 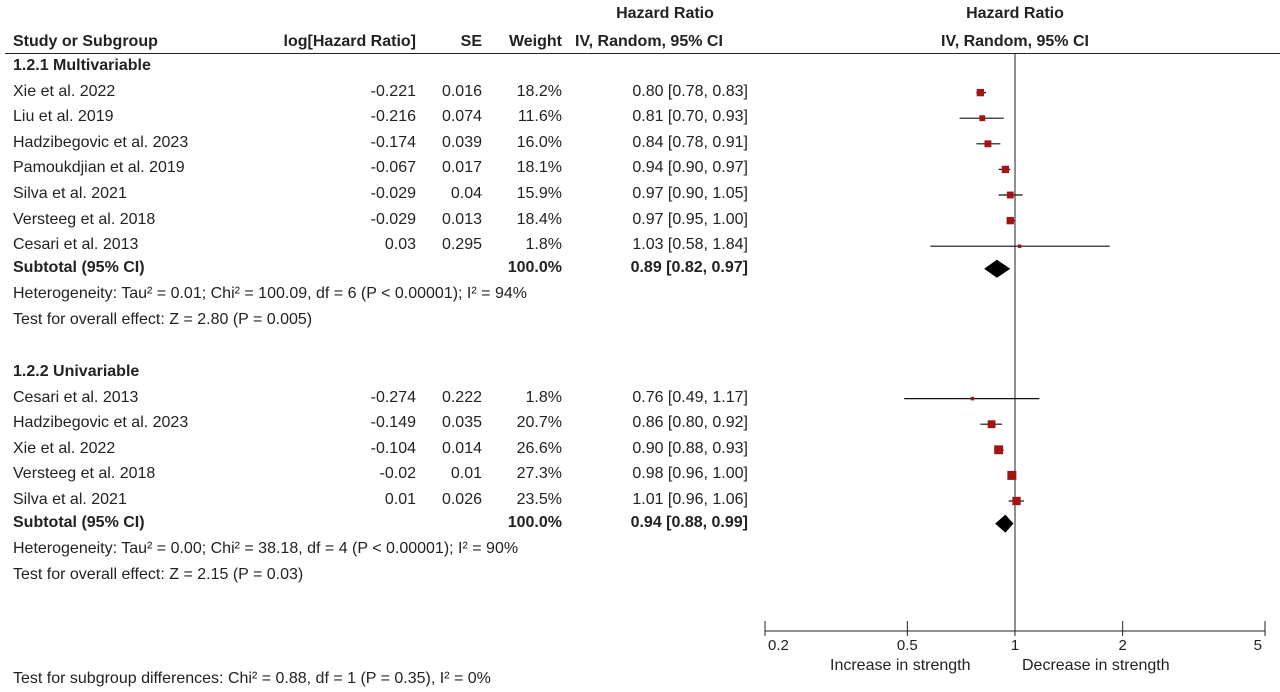 What do you see at coordinates (1096, 665) in the screenshot?
I see `favours-right-label: Decrease in strength` at bounding box center [1096, 665].